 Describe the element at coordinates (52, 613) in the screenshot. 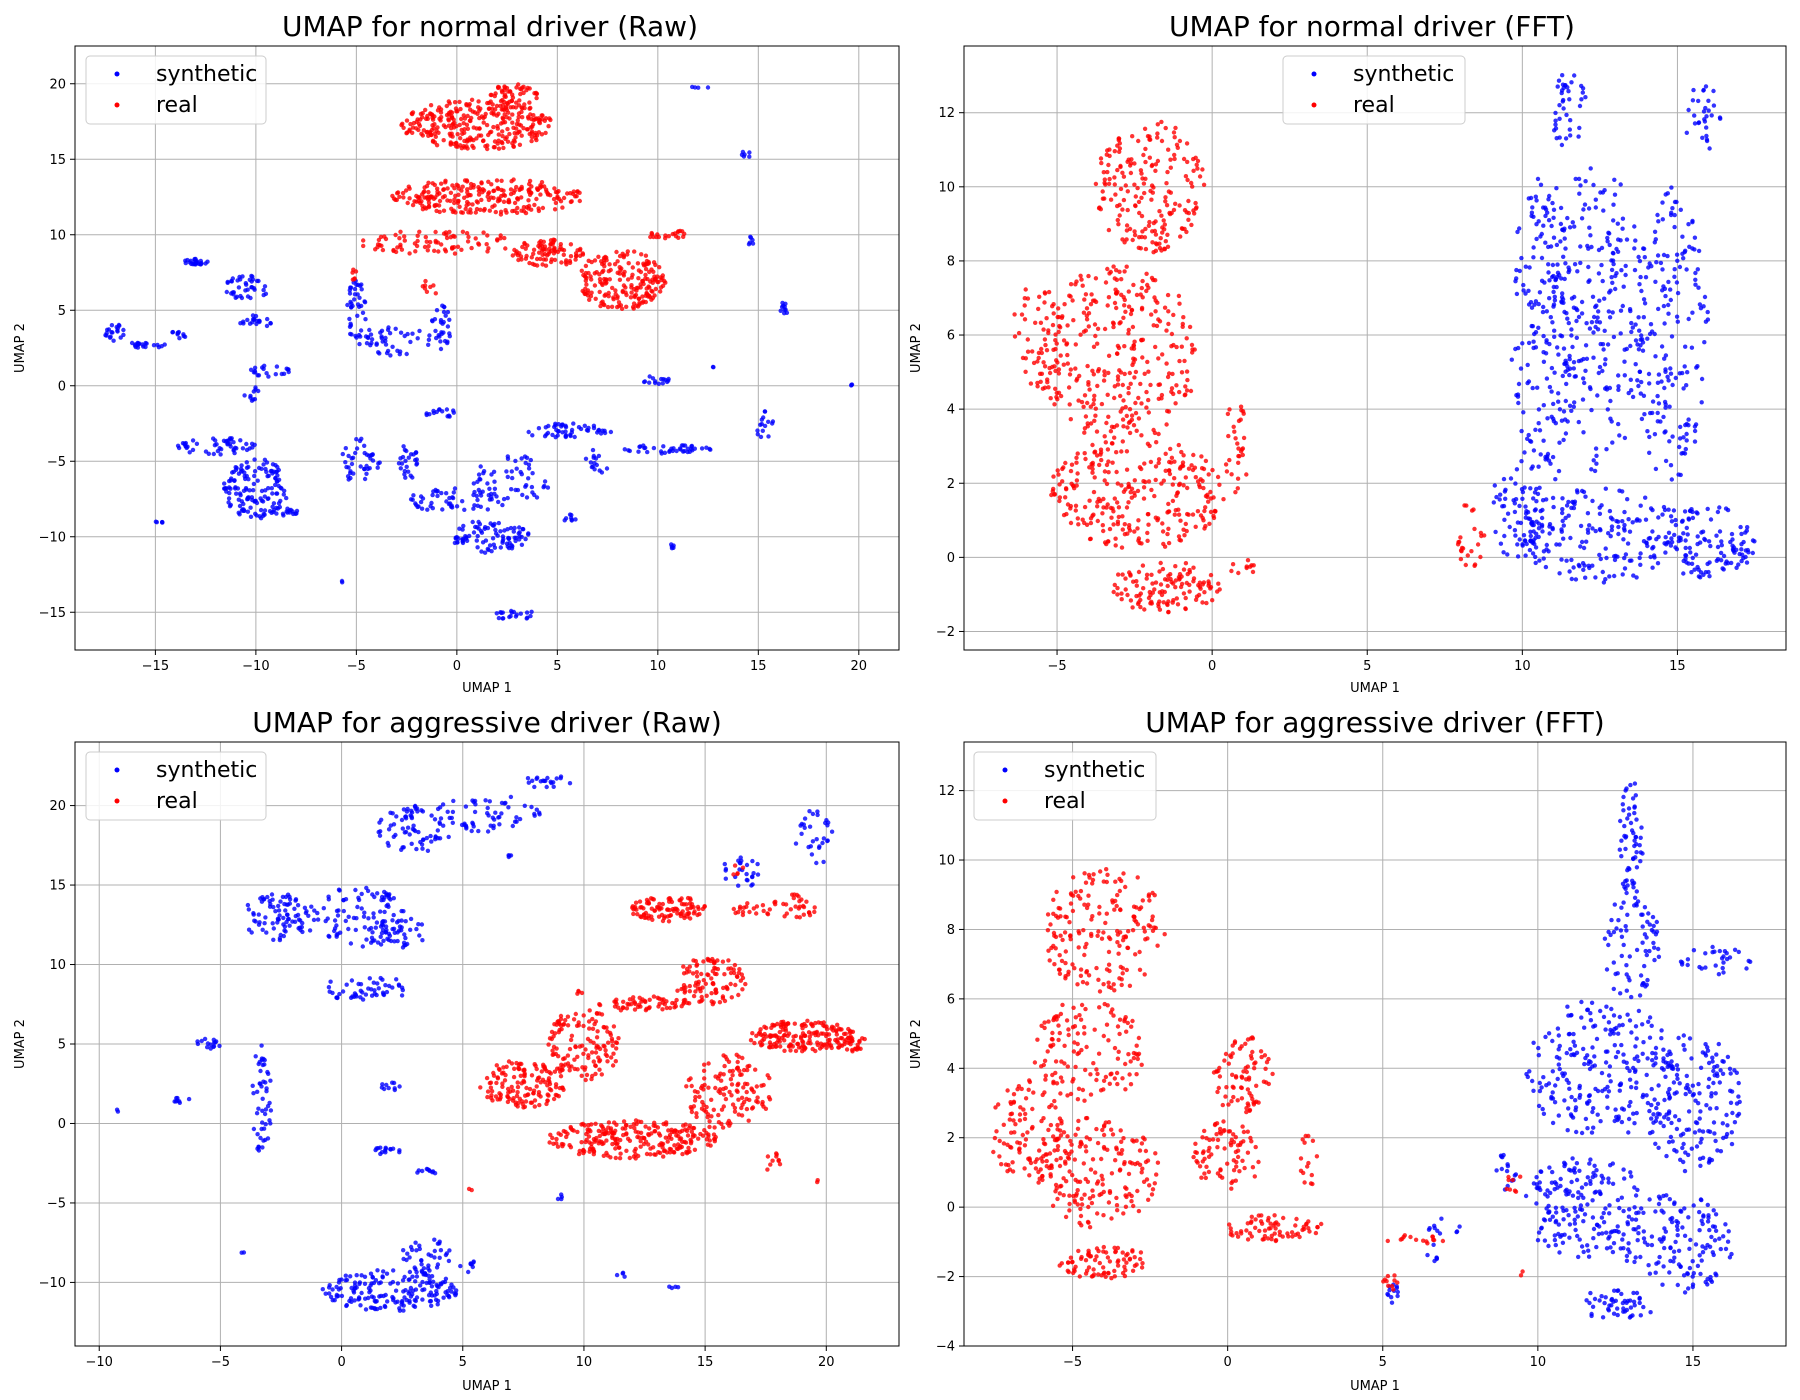

I see `y-tick-label: −15` at that location.